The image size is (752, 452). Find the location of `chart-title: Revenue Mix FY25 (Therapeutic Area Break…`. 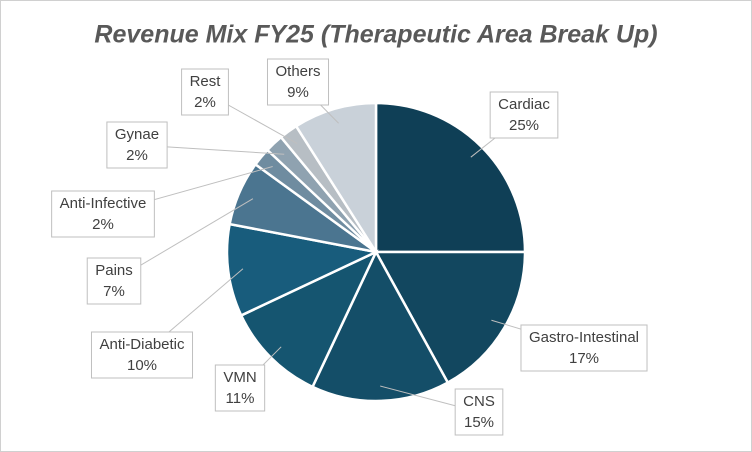

chart-title: Revenue Mix FY25 (Therapeutic Area Break… is located at coordinates (375, 35).